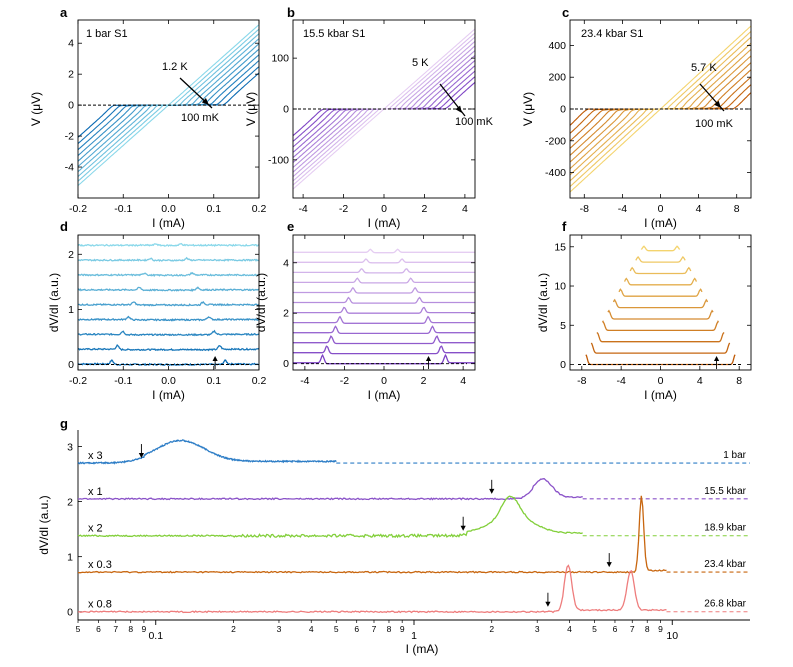  I want to click on 2-xtick-label: 0, so click(661, 209).